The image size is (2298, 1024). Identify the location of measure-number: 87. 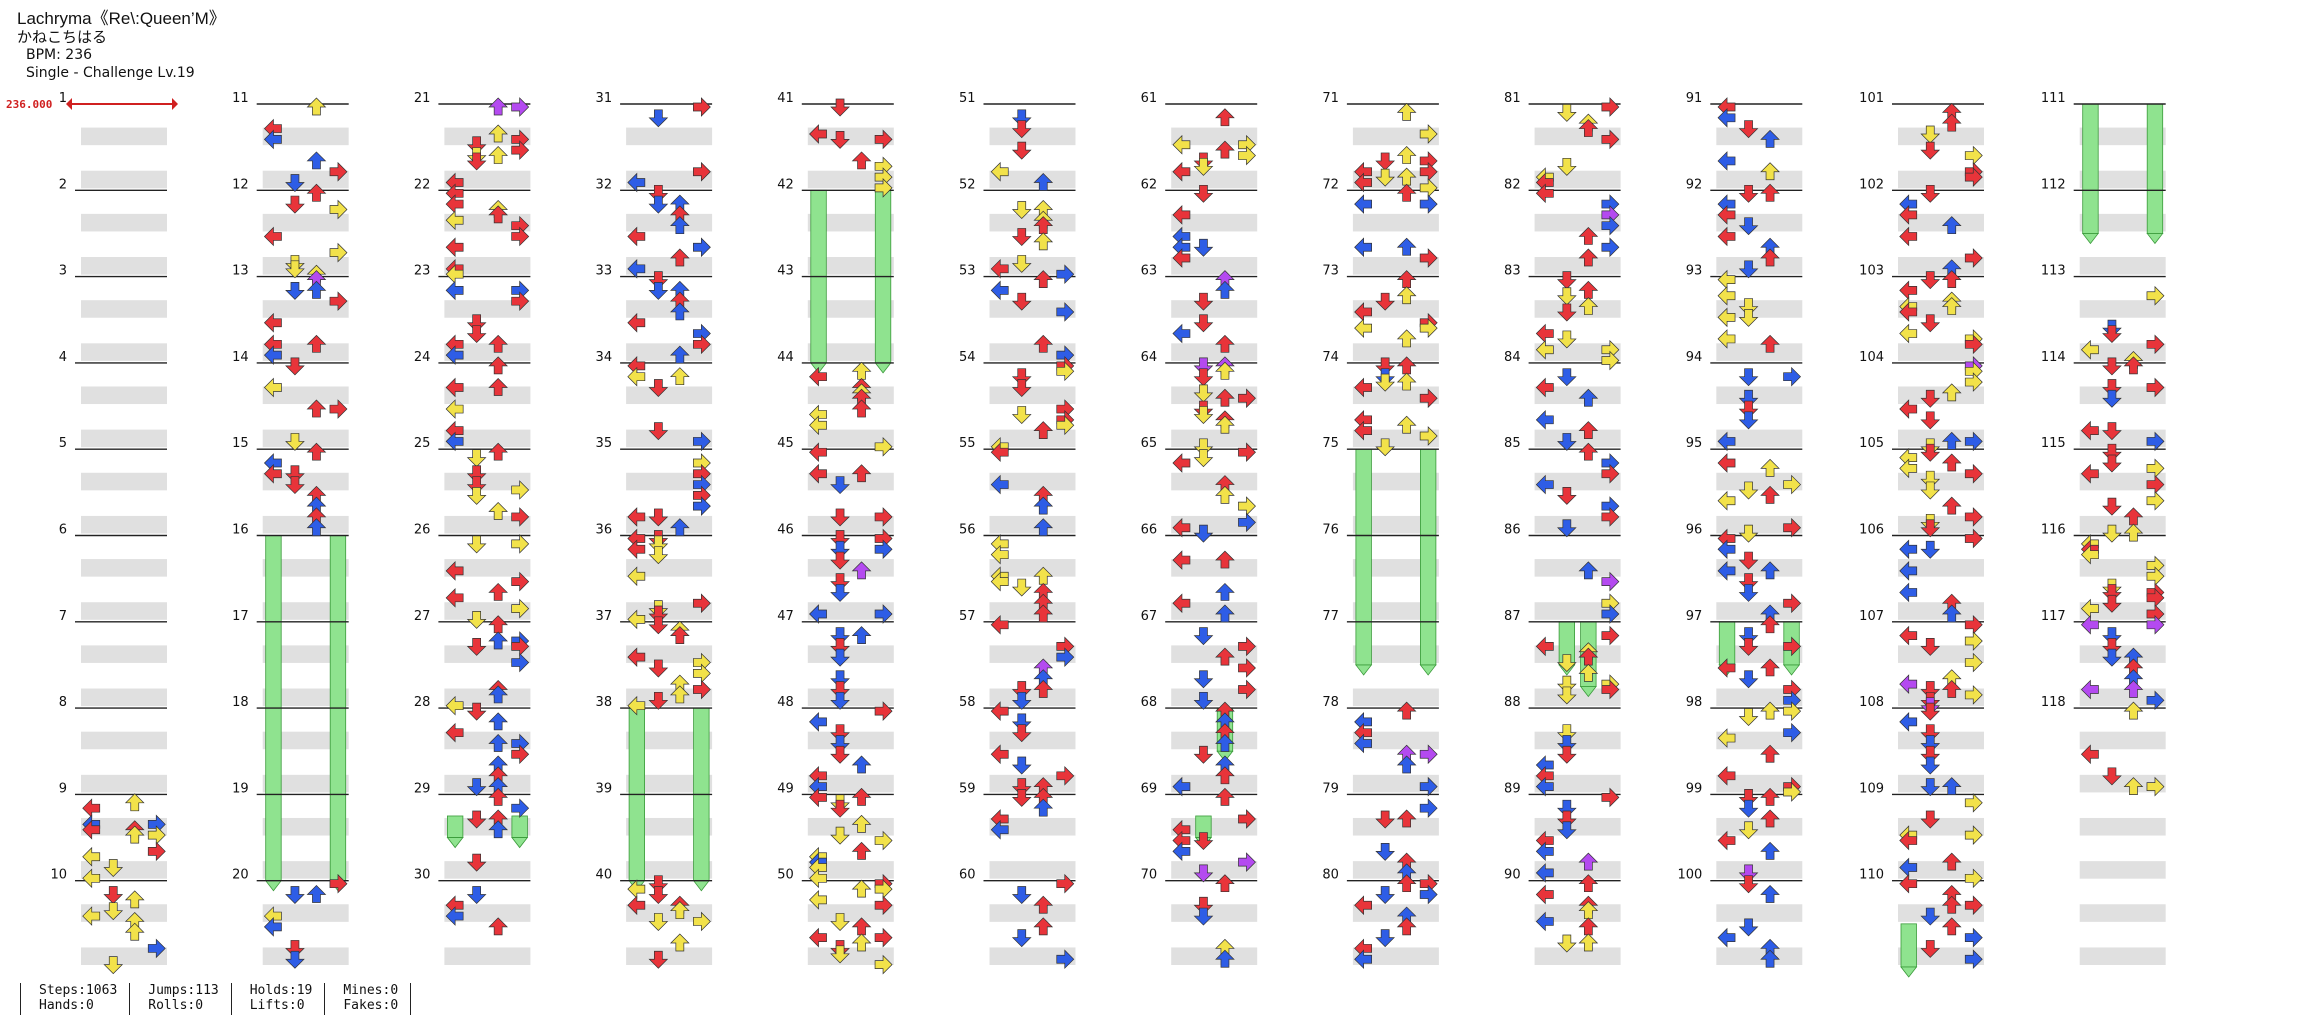
(1512, 616).